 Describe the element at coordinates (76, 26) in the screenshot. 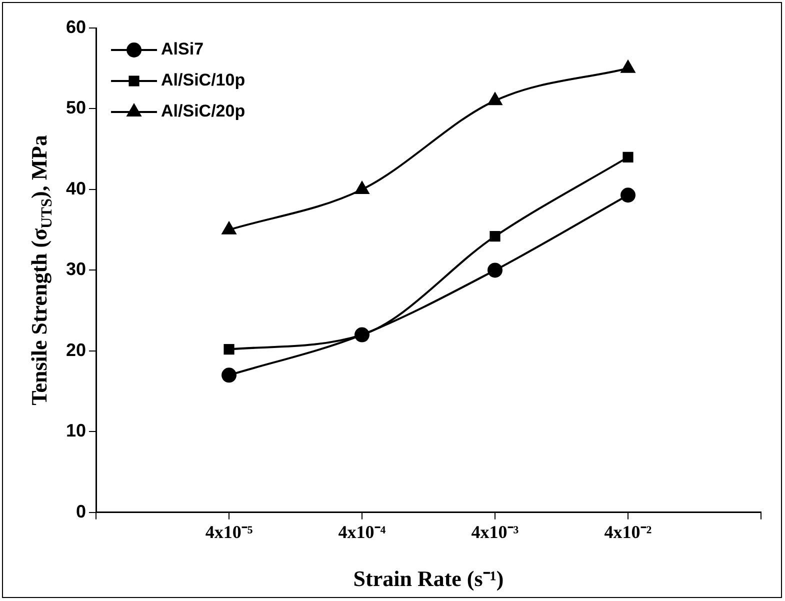

I see `y-tick-label: 60` at that location.